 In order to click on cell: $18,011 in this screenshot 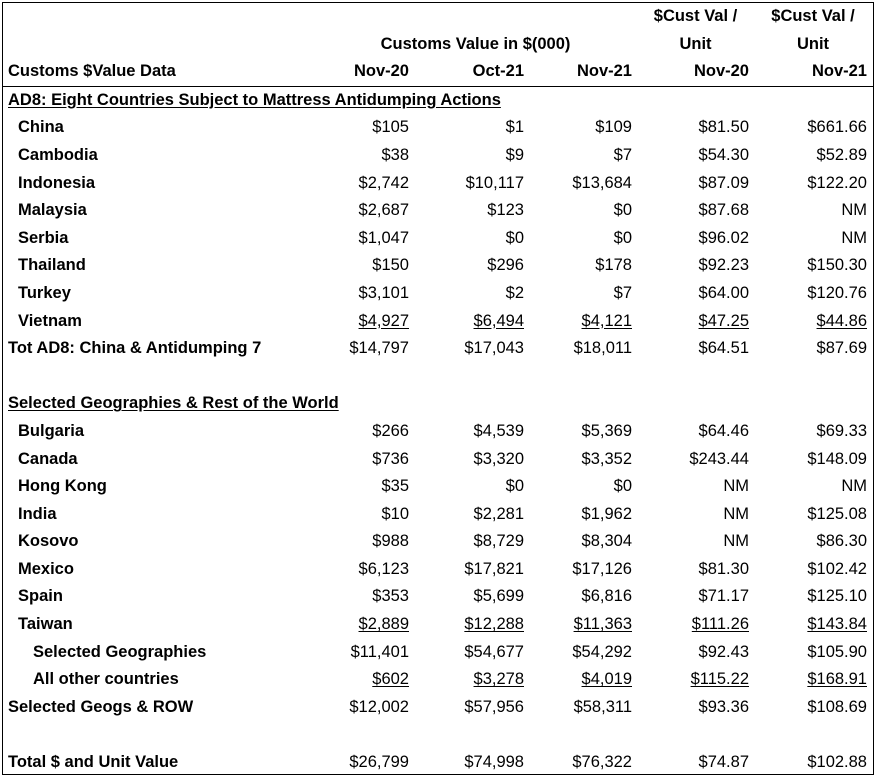, I will do `click(602, 348)`.